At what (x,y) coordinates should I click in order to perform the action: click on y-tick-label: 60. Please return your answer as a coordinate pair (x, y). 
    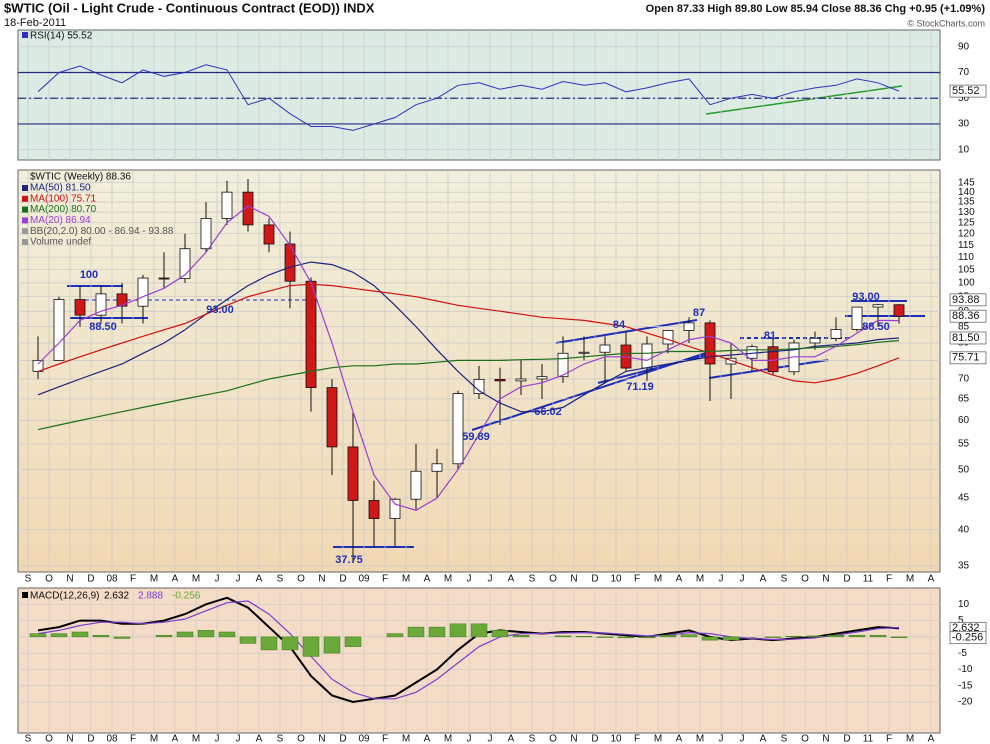
    Looking at the image, I should click on (964, 420).